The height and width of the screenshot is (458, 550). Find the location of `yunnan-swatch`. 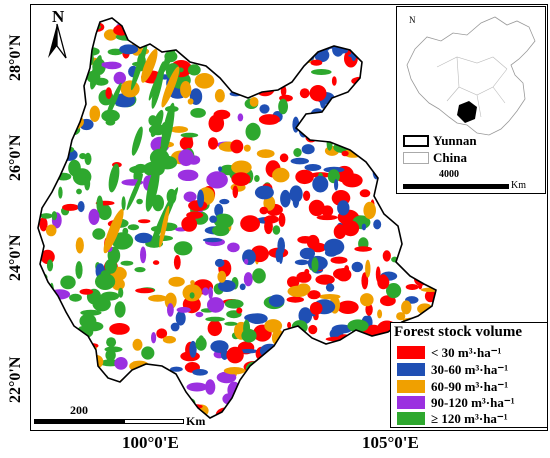

yunnan-swatch is located at coordinates (416, 141).